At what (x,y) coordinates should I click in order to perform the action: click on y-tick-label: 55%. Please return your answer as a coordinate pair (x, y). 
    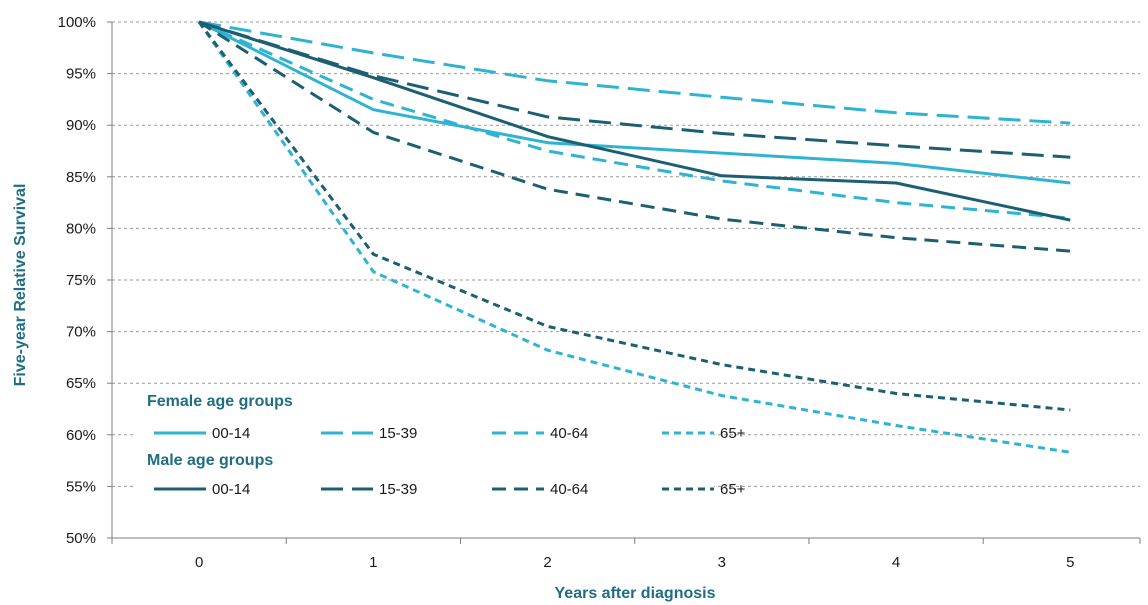
    Looking at the image, I should click on (81, 486).